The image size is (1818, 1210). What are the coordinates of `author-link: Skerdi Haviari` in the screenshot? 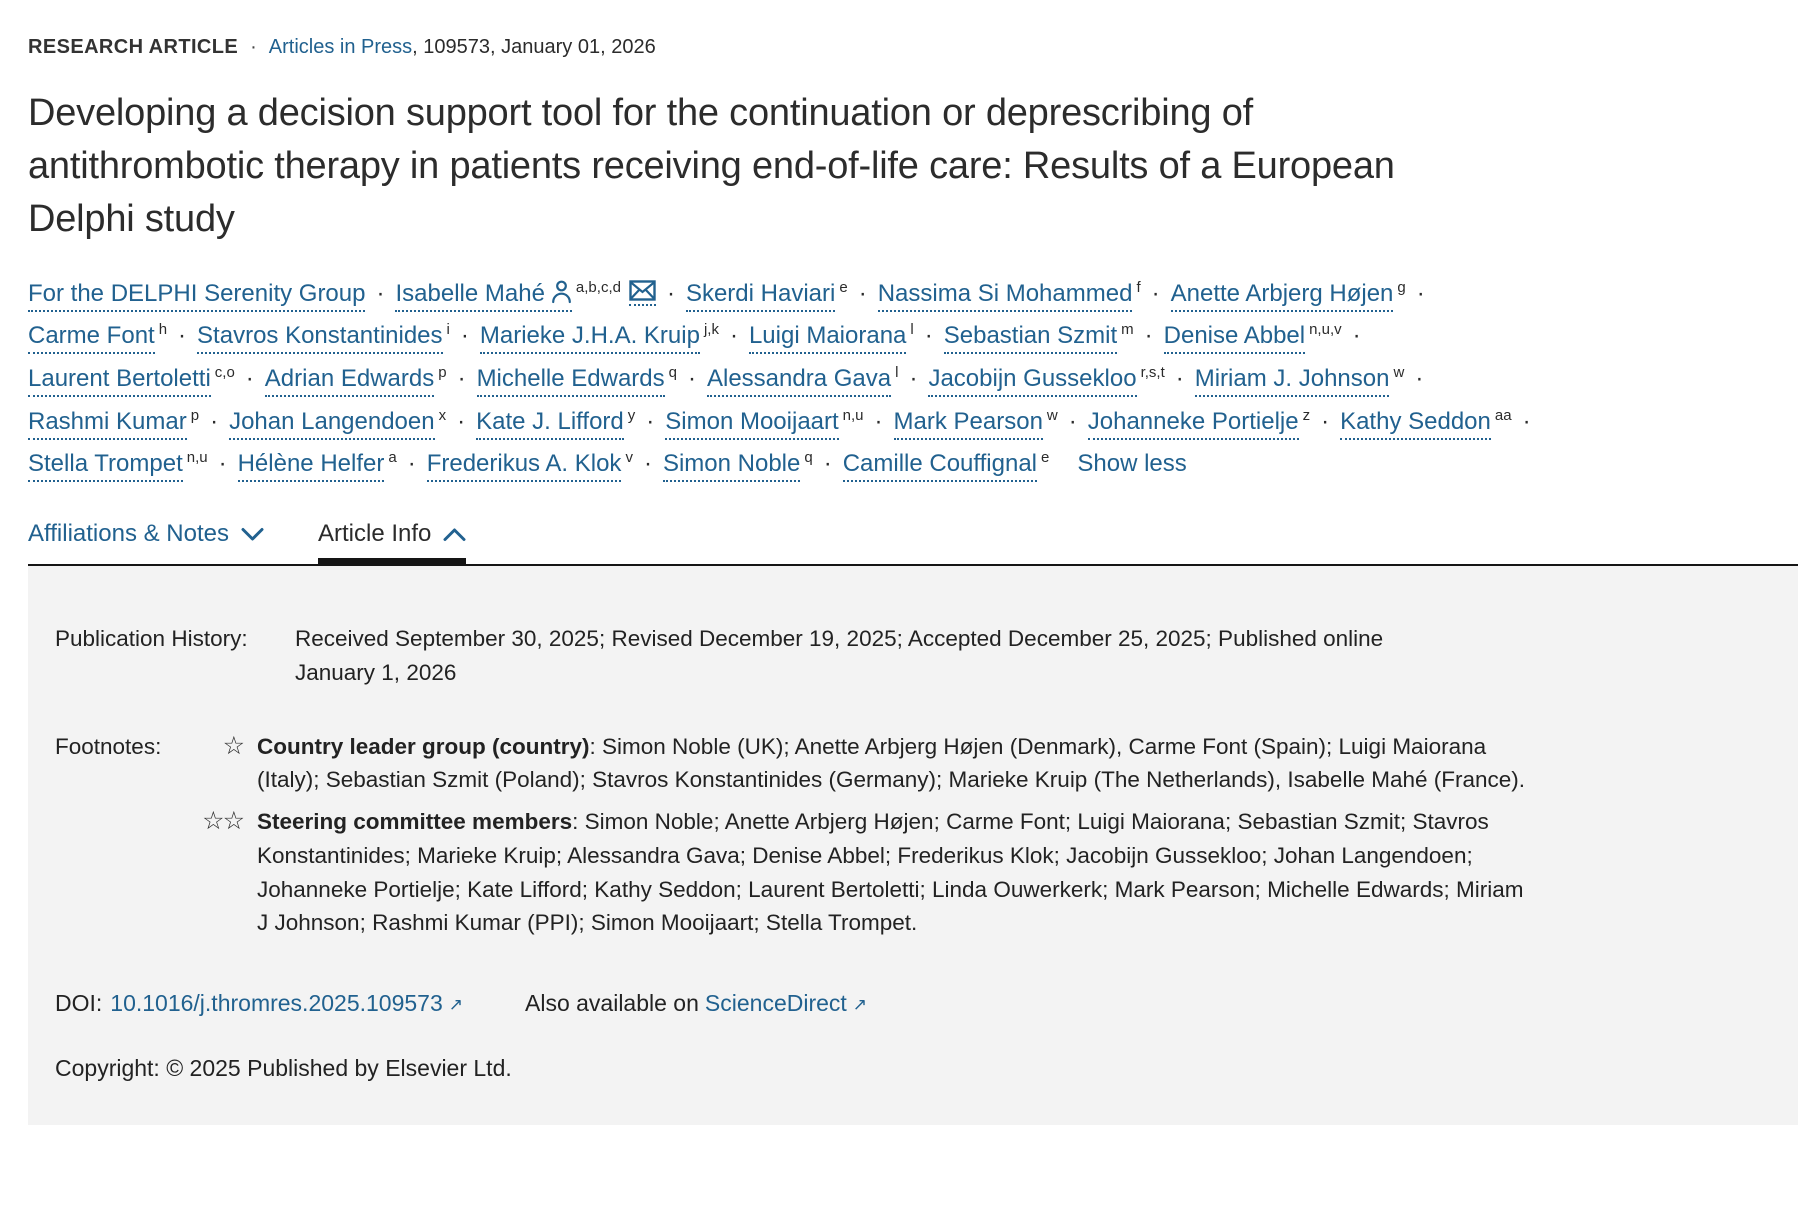 It's located at (760, 295).